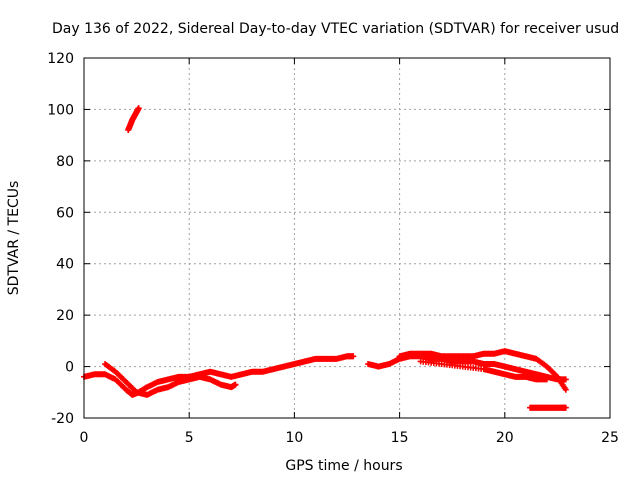 The image size is (640, 480). What do you see at coordinates (60, 59) in the screenshot?
I see `y-tick-label: 120` at bounding box center [60, 59].